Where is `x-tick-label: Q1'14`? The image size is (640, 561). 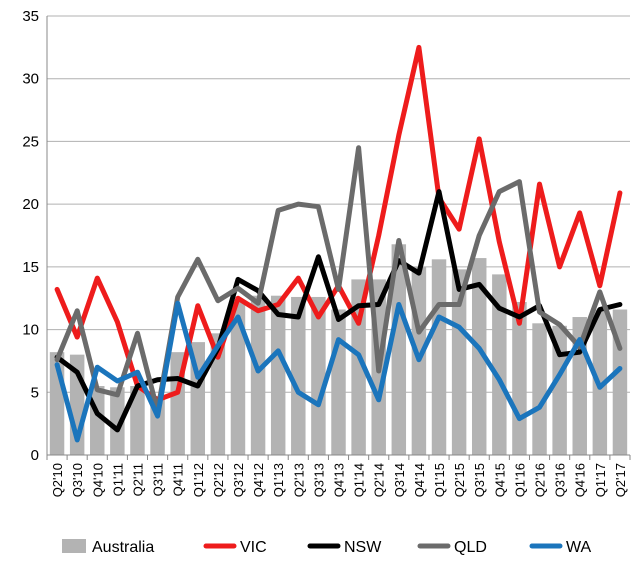 x-tick-label: Q1'14 is located at coordinates (359, 480).